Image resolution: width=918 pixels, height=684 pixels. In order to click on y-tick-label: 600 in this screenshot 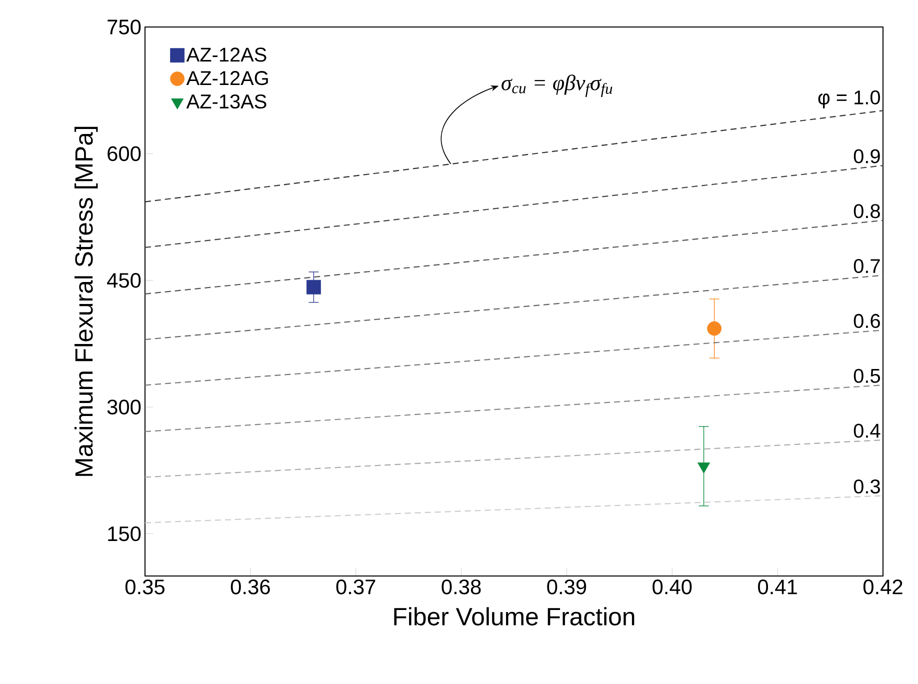, I will do `click(124, 154)`.